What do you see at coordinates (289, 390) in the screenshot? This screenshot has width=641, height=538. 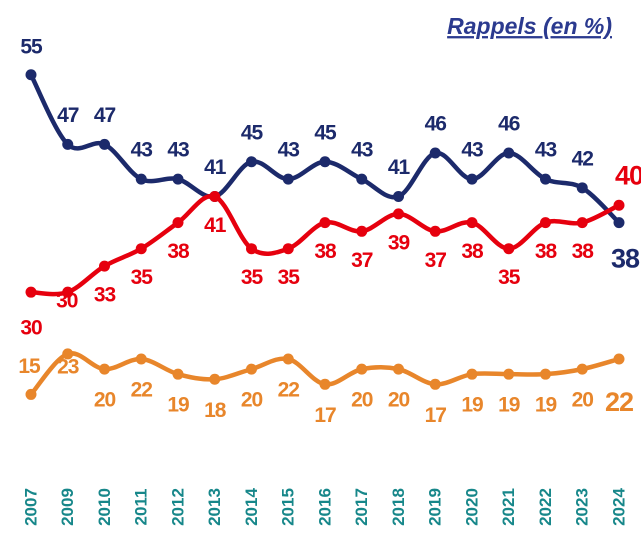 I see `data-label: 22` at bounding box center [289, 390].